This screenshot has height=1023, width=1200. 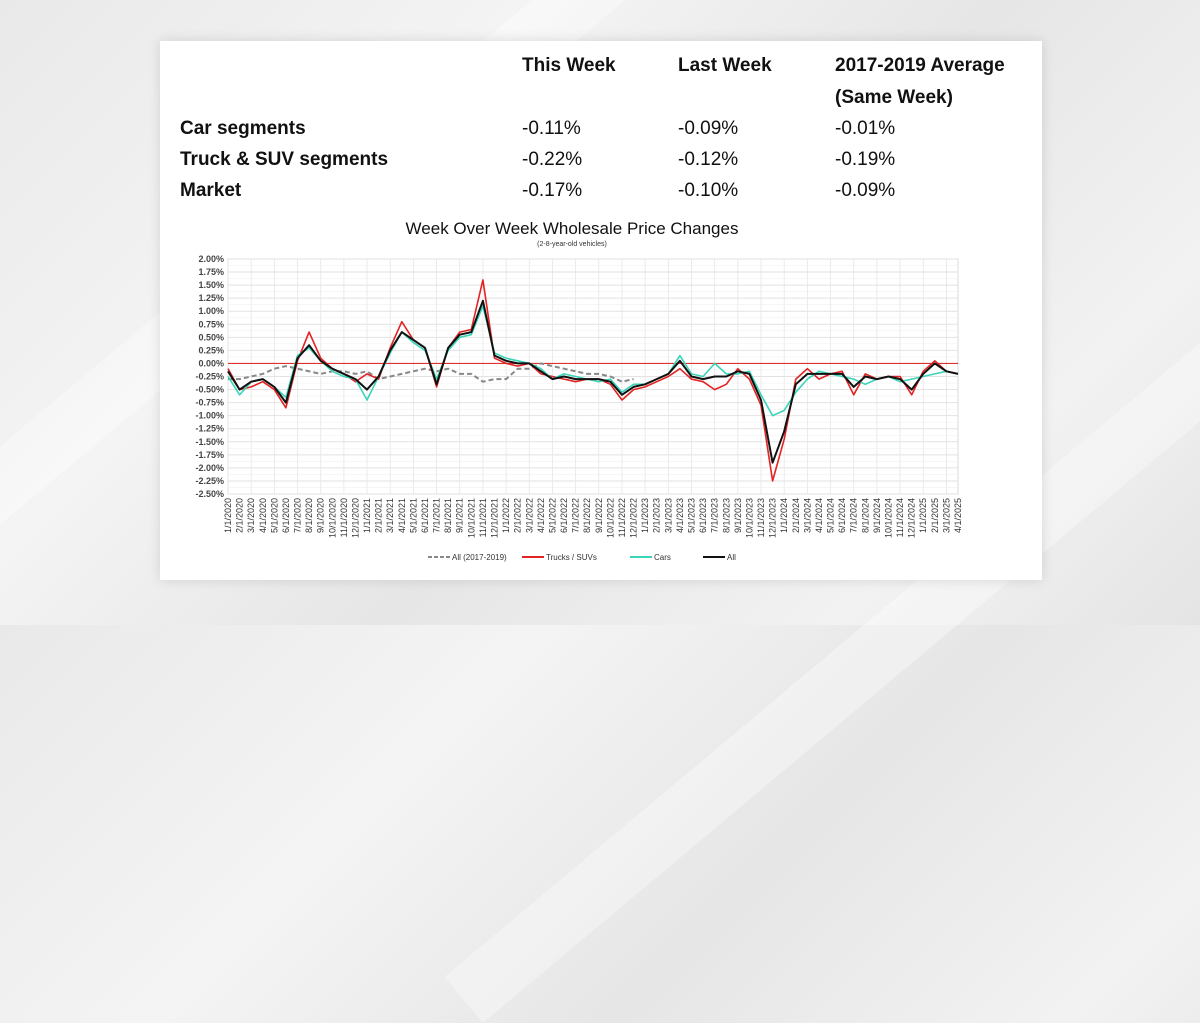 I want to click on chart-series, so click(x=593, y=380).